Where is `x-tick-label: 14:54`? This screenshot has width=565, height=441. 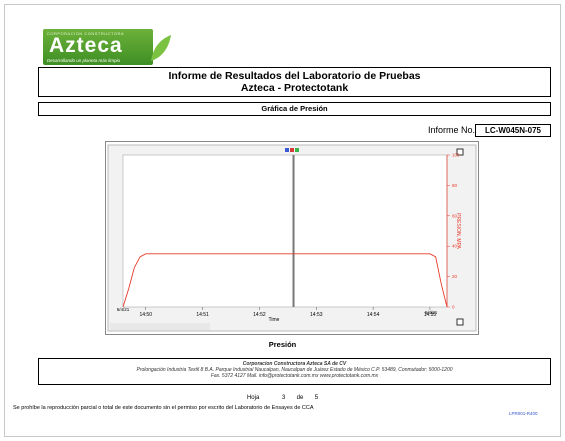 x-tick-label: 14:54 is located at coordinates (373, 315).